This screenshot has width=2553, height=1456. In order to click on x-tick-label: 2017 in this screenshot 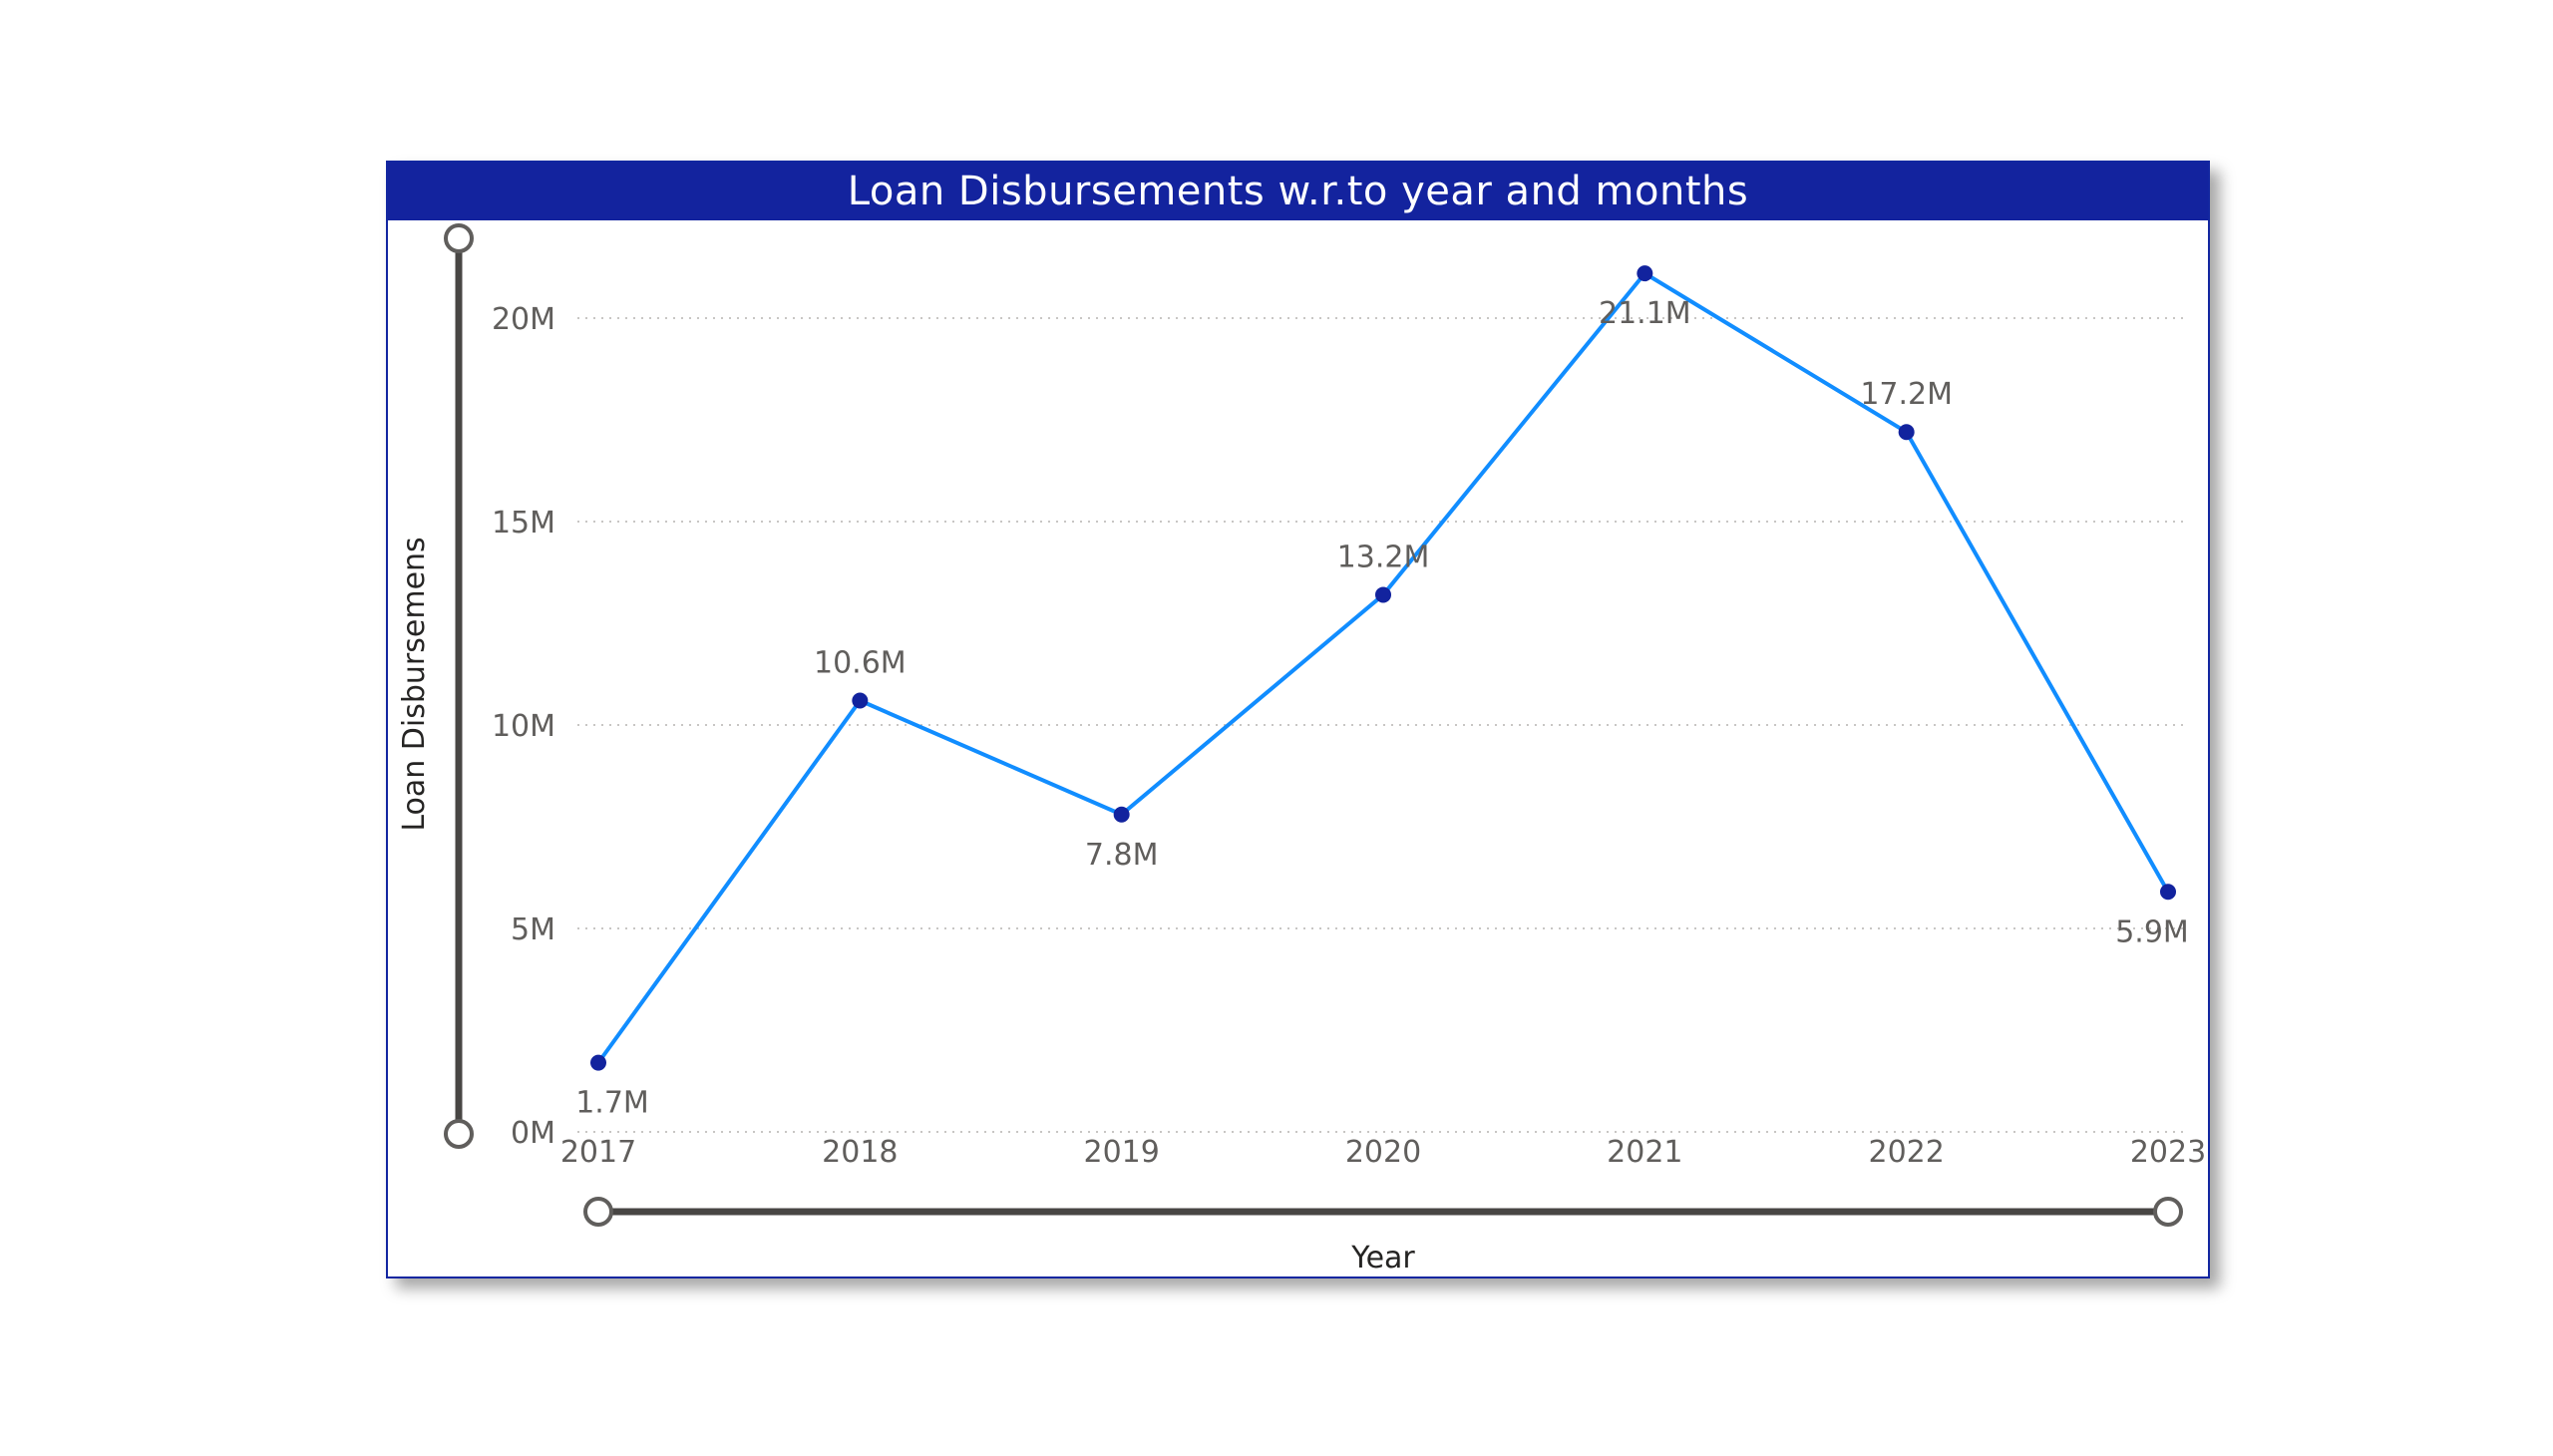, I will do `click(598, 1152)`.